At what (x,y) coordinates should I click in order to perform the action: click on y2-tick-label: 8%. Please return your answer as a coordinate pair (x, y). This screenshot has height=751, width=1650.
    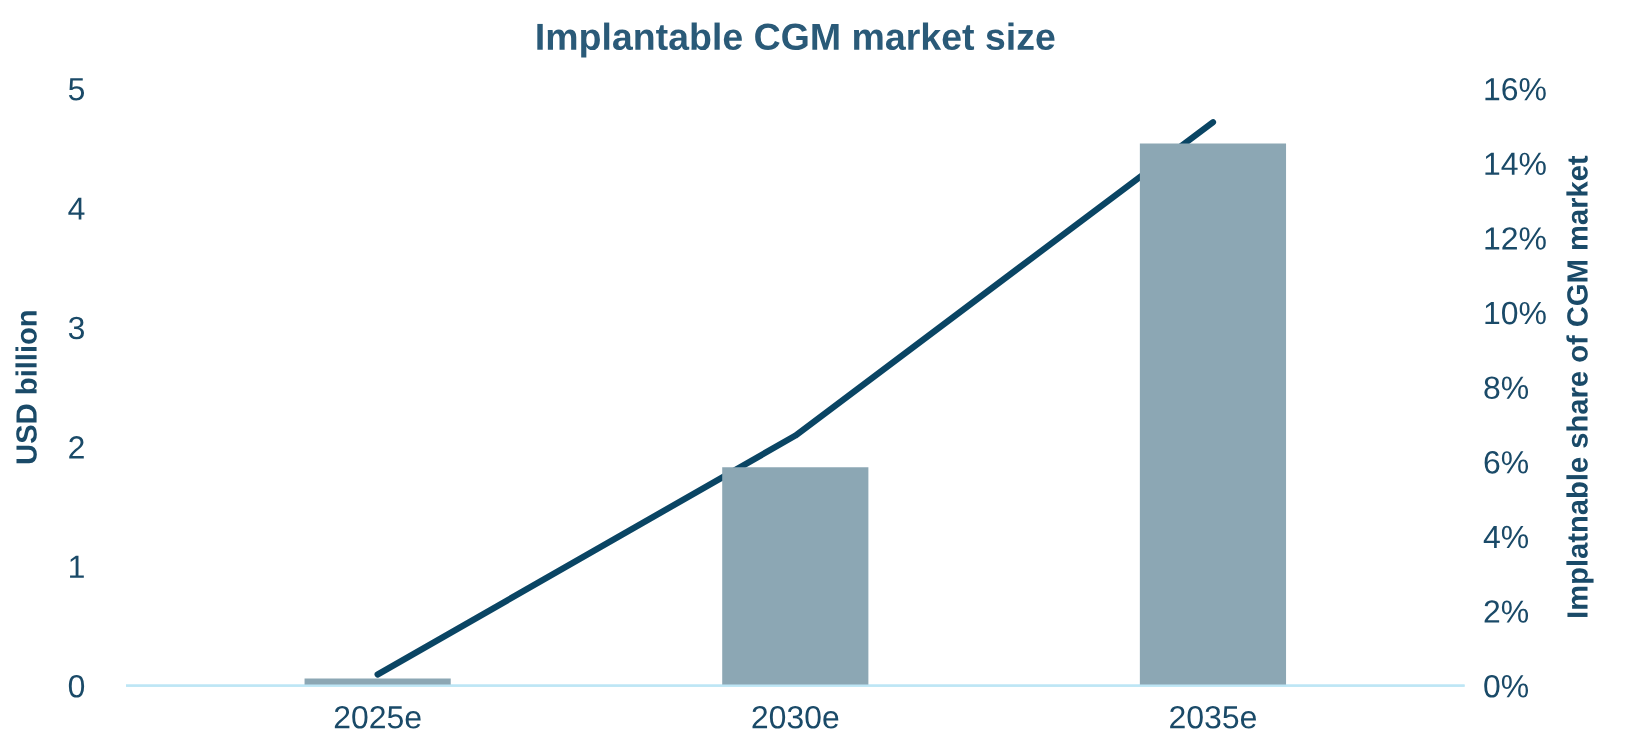
    Looking at the image, I should click on (1506, 388).